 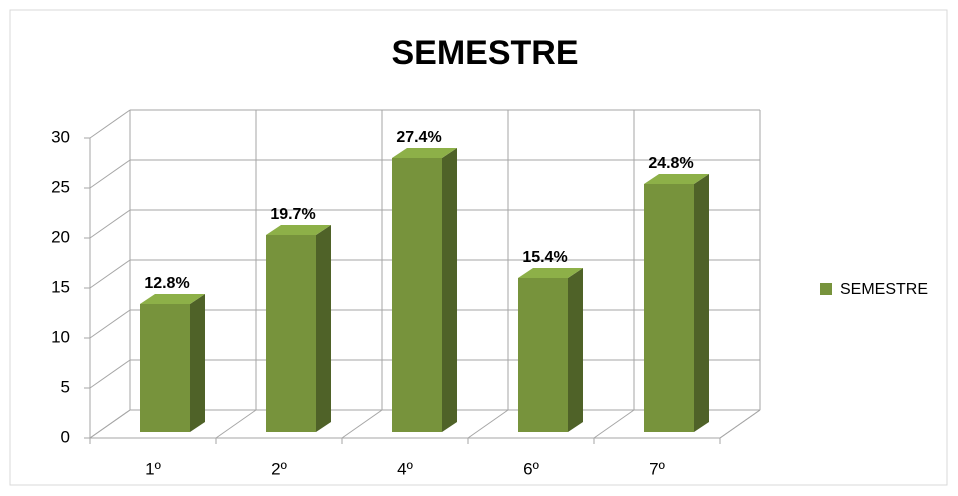 What do you see at coordinates (884, 289) in the screenshot?
I see `legend-label: SEMESTRE` at bounding box center [884, 289].